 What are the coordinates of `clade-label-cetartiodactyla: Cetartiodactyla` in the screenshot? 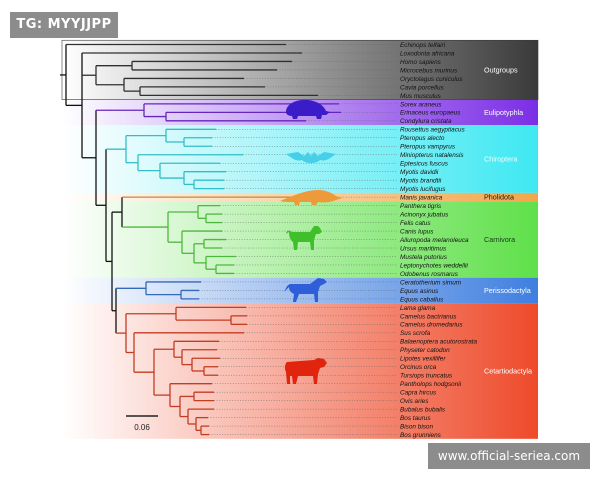 It's located at (508, 371).